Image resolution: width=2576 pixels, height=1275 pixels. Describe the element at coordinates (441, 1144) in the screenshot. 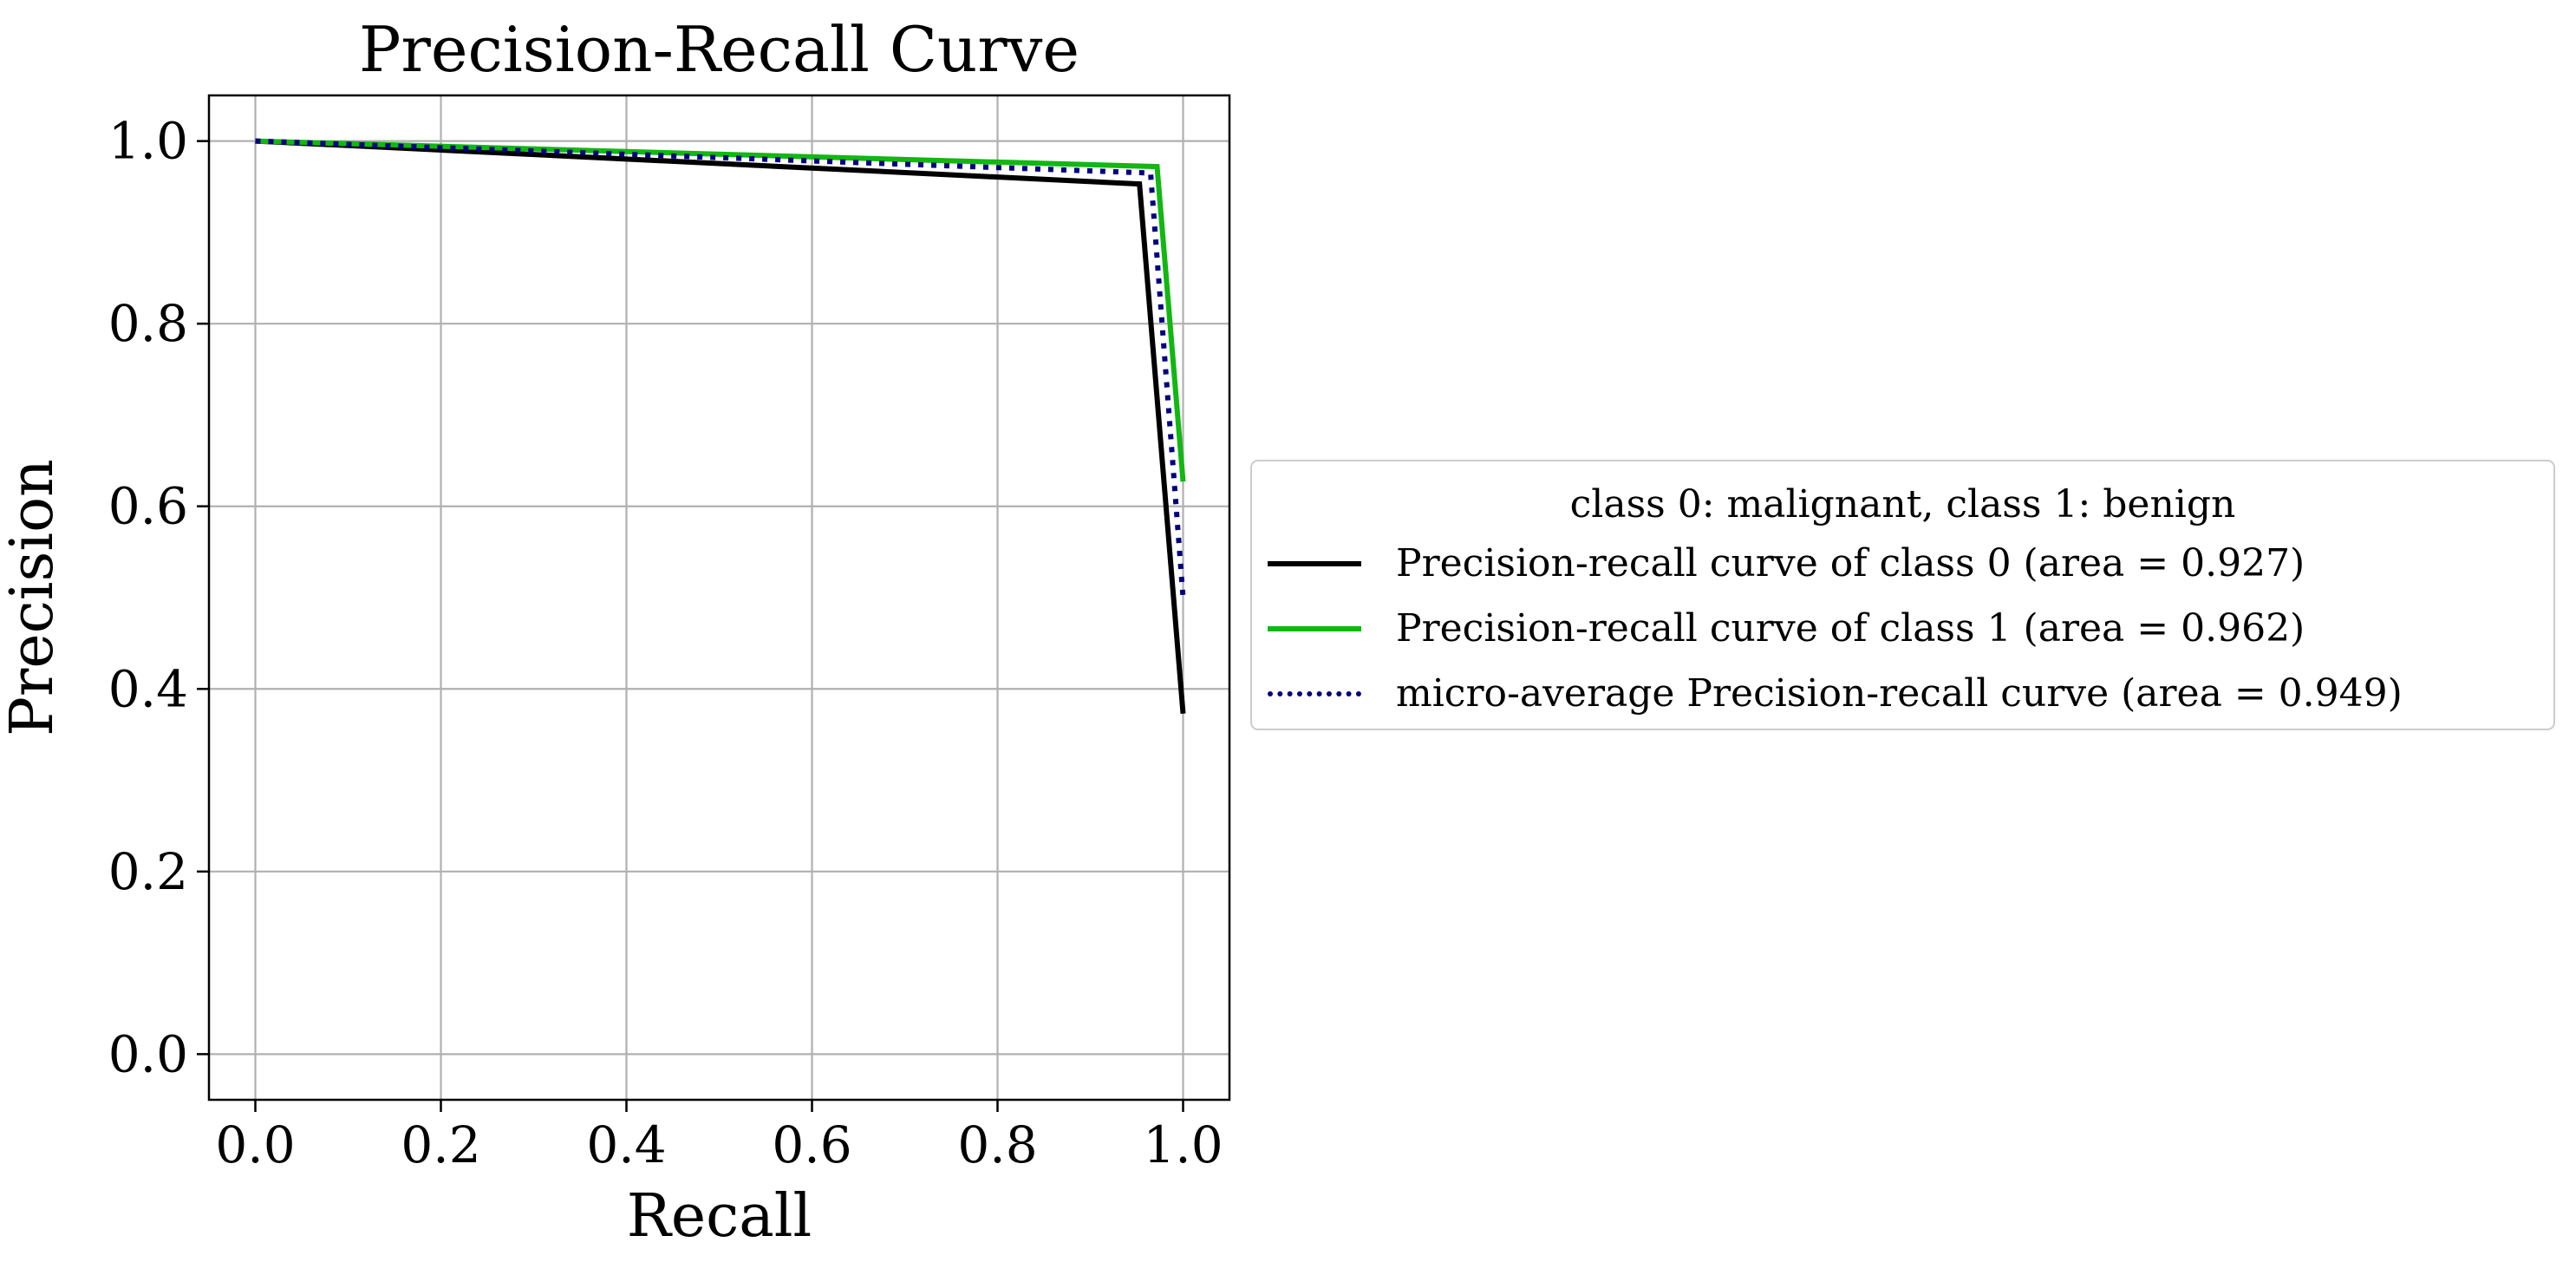

I see `x-tick-label: 0.2` at that location.